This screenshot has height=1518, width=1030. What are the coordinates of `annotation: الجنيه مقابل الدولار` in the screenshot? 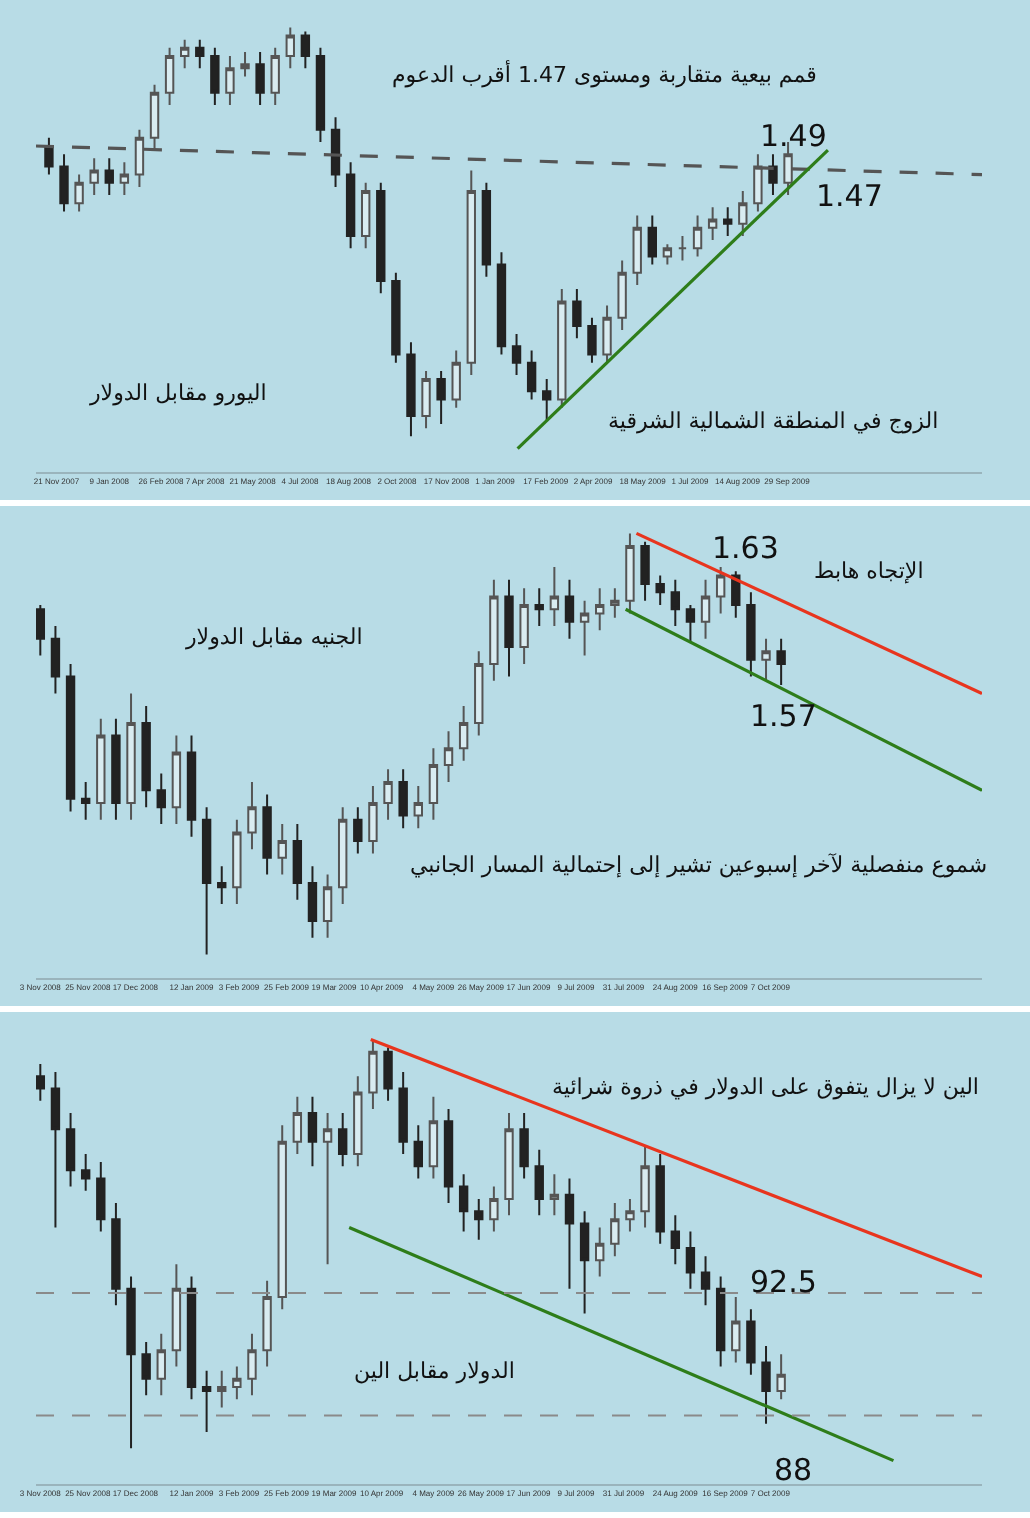 It's located at (273, 637).